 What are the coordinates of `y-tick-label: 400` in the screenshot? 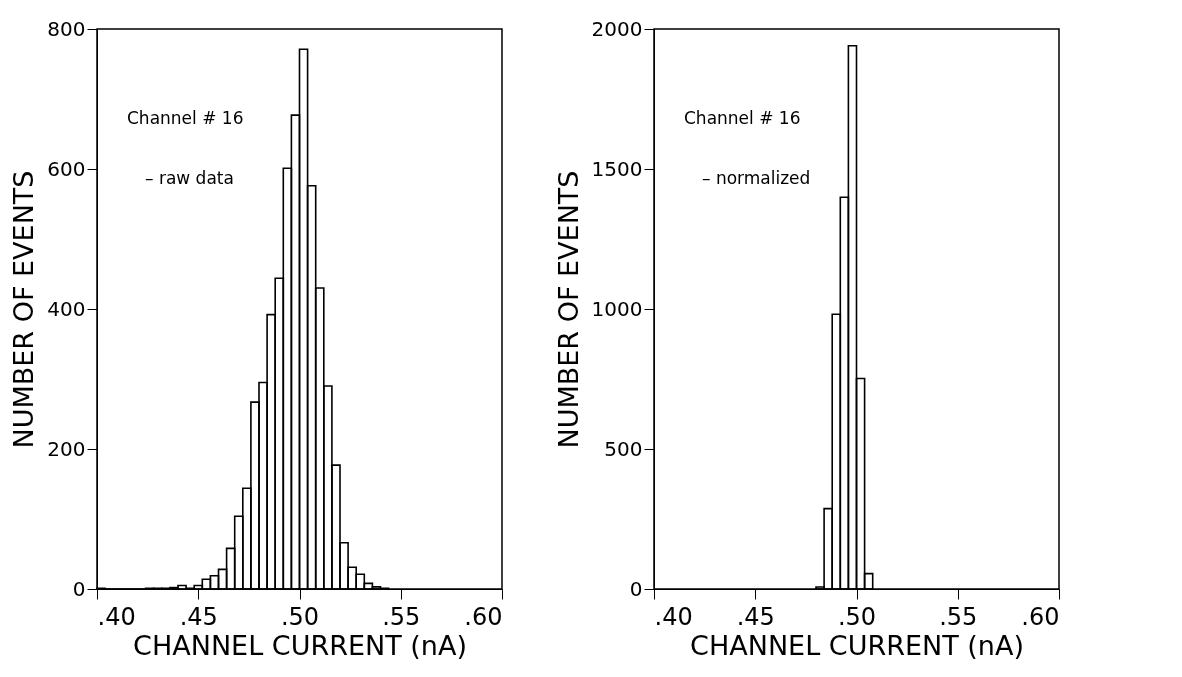 It's located at (66, 308).